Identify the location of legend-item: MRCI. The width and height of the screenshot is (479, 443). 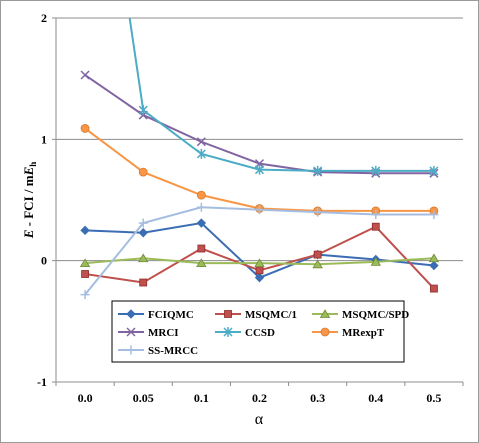
(148, 333).